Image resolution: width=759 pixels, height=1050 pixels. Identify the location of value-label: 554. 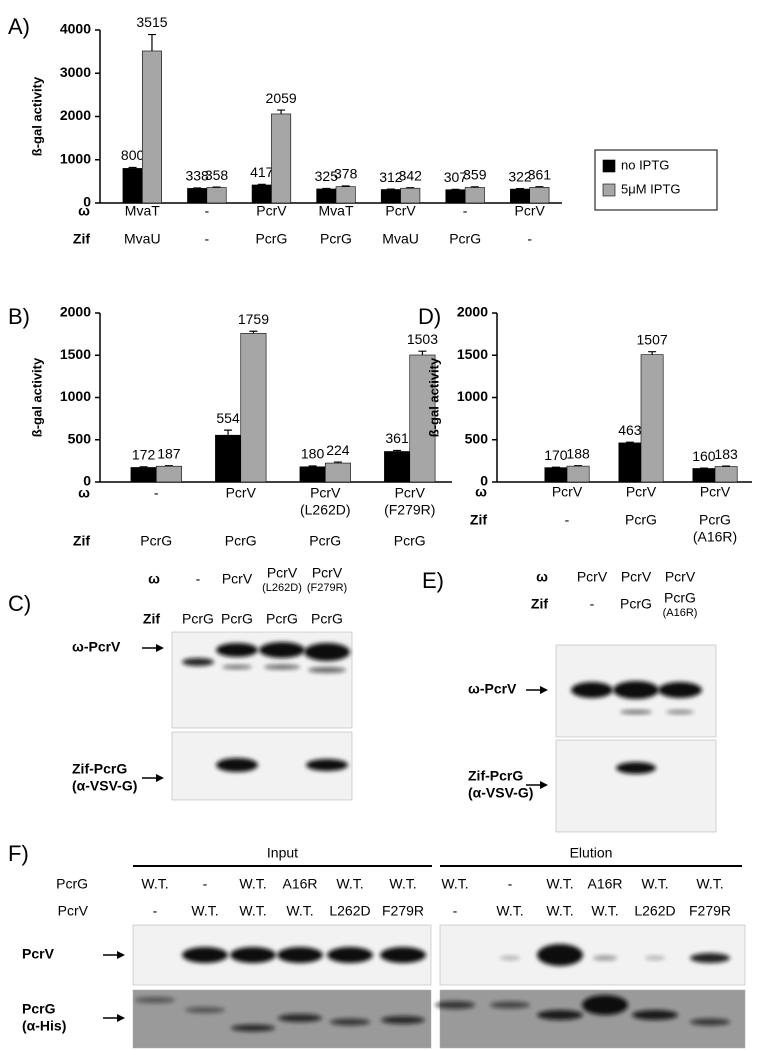
(228, 418).